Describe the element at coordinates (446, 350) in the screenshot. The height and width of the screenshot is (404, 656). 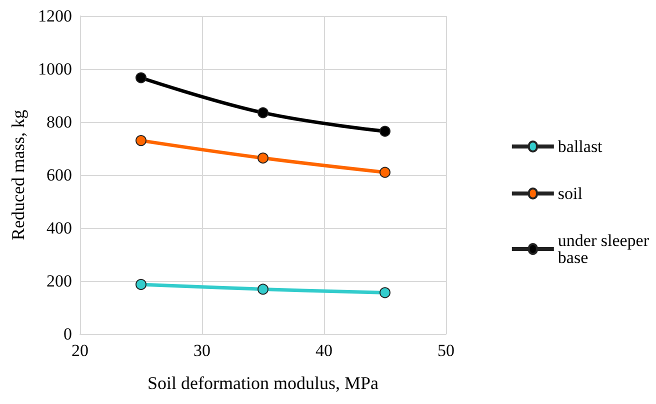
I see `x-tick-label: 50` at that location.